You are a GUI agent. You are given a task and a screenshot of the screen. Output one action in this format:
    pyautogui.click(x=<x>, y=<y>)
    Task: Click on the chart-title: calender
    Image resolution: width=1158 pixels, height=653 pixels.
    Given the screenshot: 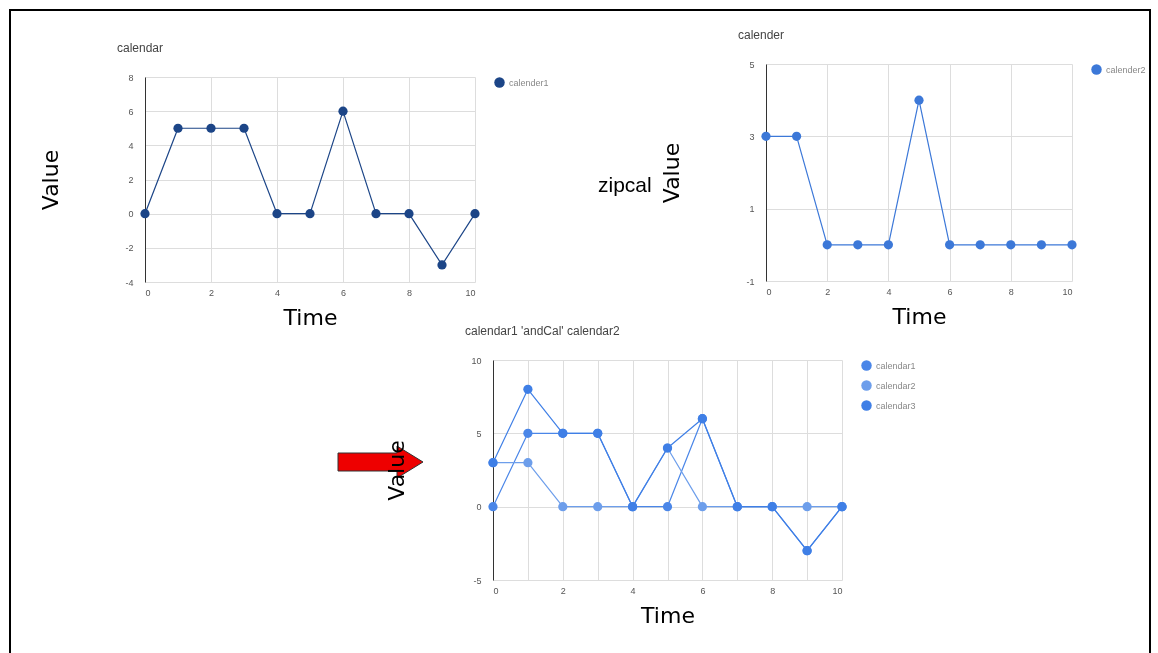 What is the action you would take?
    pyautogui.click(x=761, y=35)
    